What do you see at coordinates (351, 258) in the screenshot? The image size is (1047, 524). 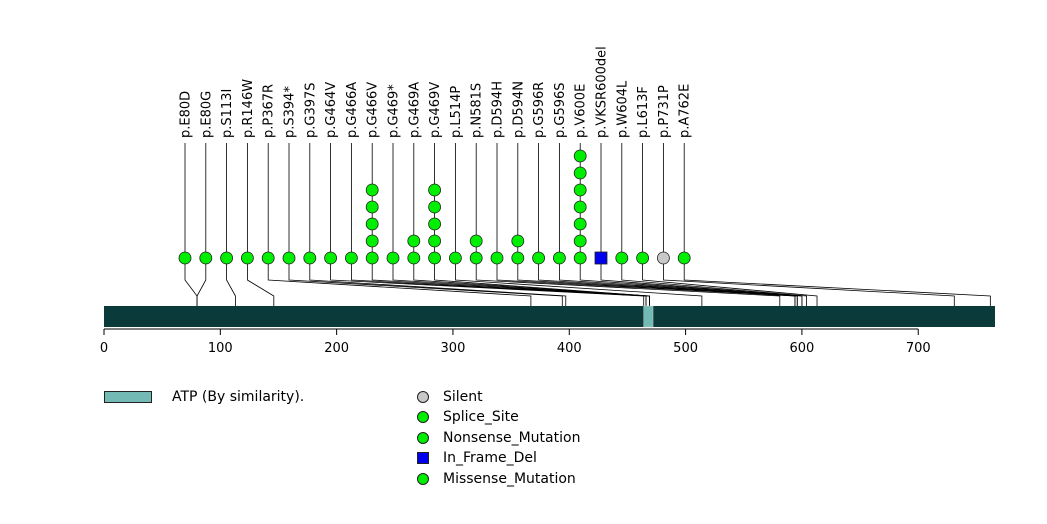 I see `marker-p.G466A-0` at bounding box center [351, 258].